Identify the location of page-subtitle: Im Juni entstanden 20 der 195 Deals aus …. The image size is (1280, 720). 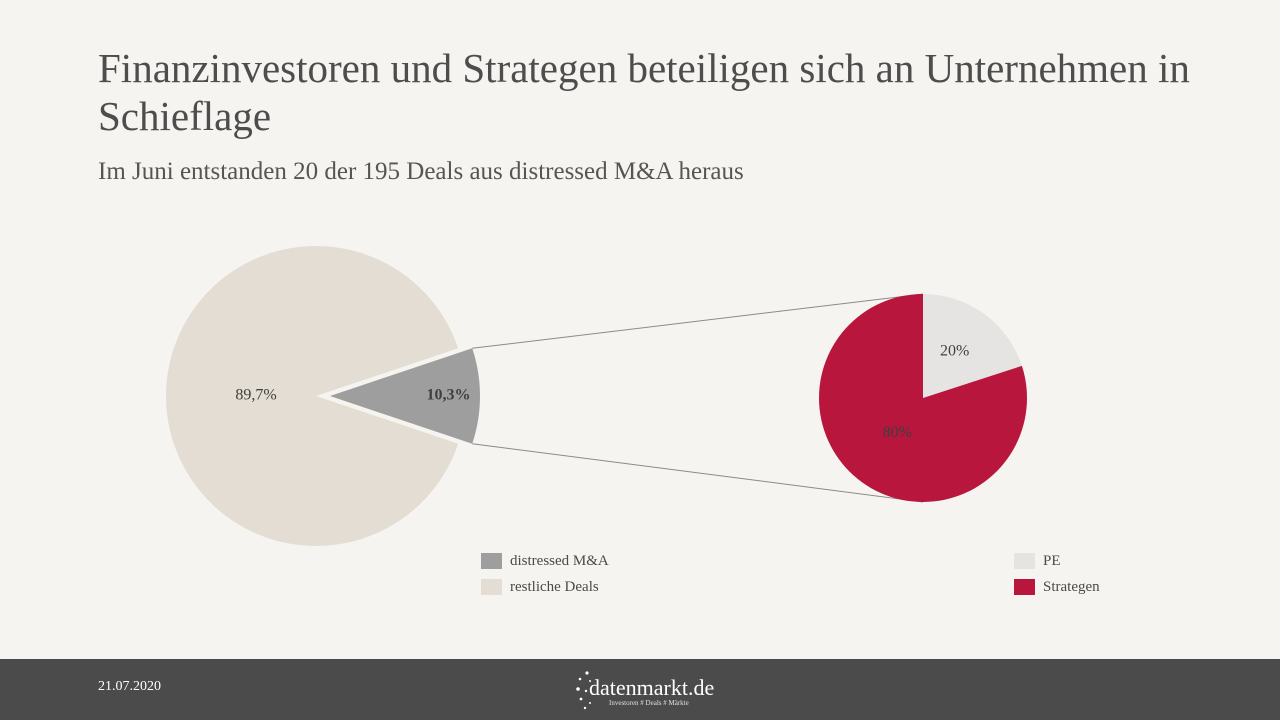
(421, 171).